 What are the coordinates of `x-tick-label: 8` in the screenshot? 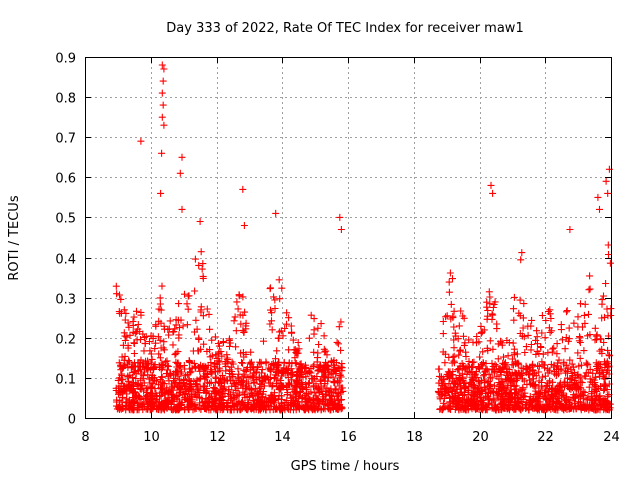 It's located at (85, 437).